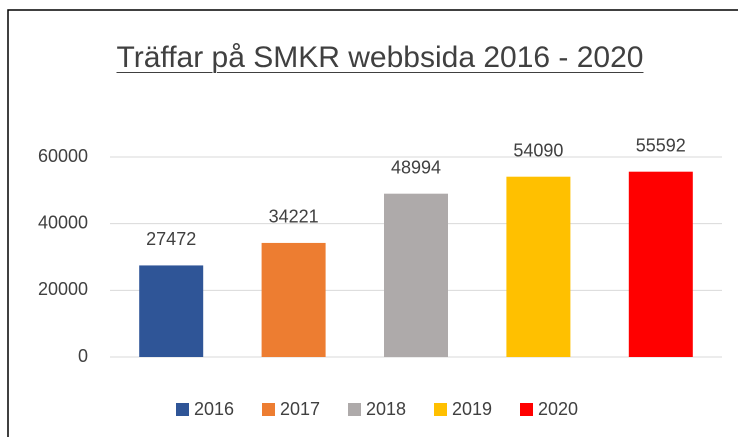  Describe the element at coordinates (294, 217) in the screenshot. I see `value-label: 34221` at that location.